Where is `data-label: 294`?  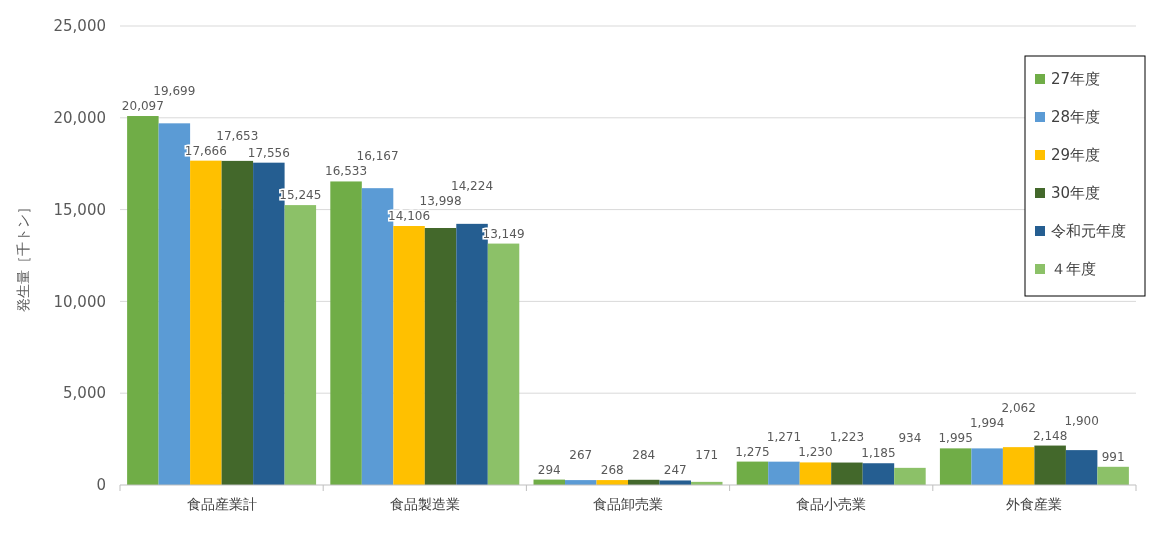 data-label: 294 is located at coordinates (549, 469).